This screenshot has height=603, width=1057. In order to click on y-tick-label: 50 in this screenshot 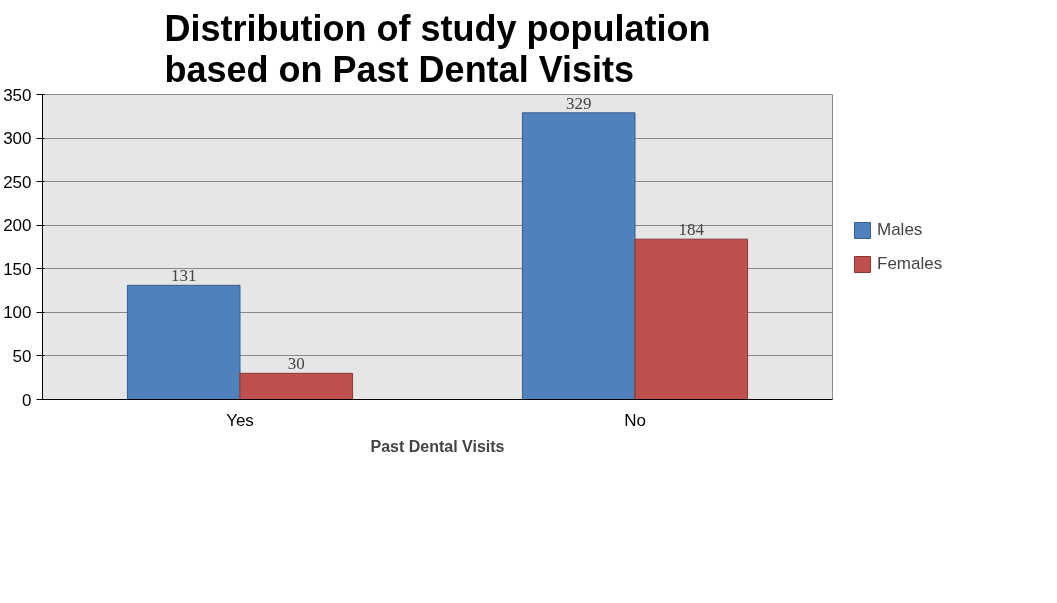, I will do `click(22, 356)`.